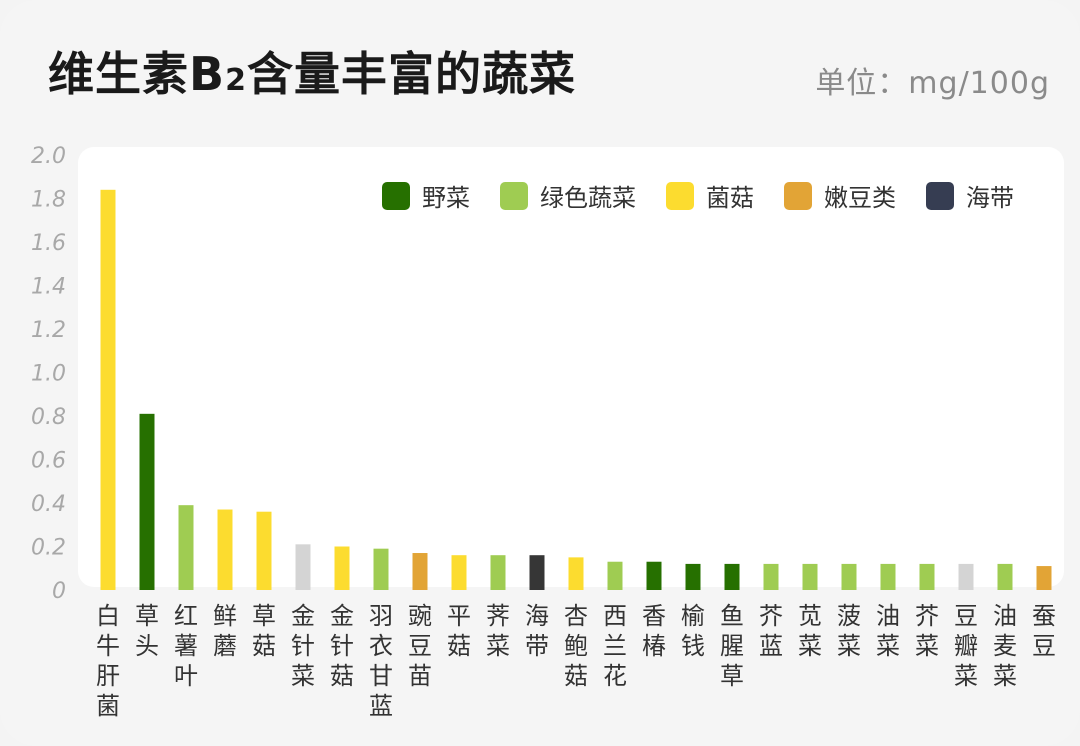 The width and height of the screenshot is (1080, 746). Describe the element at coordinates (654, 631) in the screenshot. I see `x-category-label: 香椿` at that location.